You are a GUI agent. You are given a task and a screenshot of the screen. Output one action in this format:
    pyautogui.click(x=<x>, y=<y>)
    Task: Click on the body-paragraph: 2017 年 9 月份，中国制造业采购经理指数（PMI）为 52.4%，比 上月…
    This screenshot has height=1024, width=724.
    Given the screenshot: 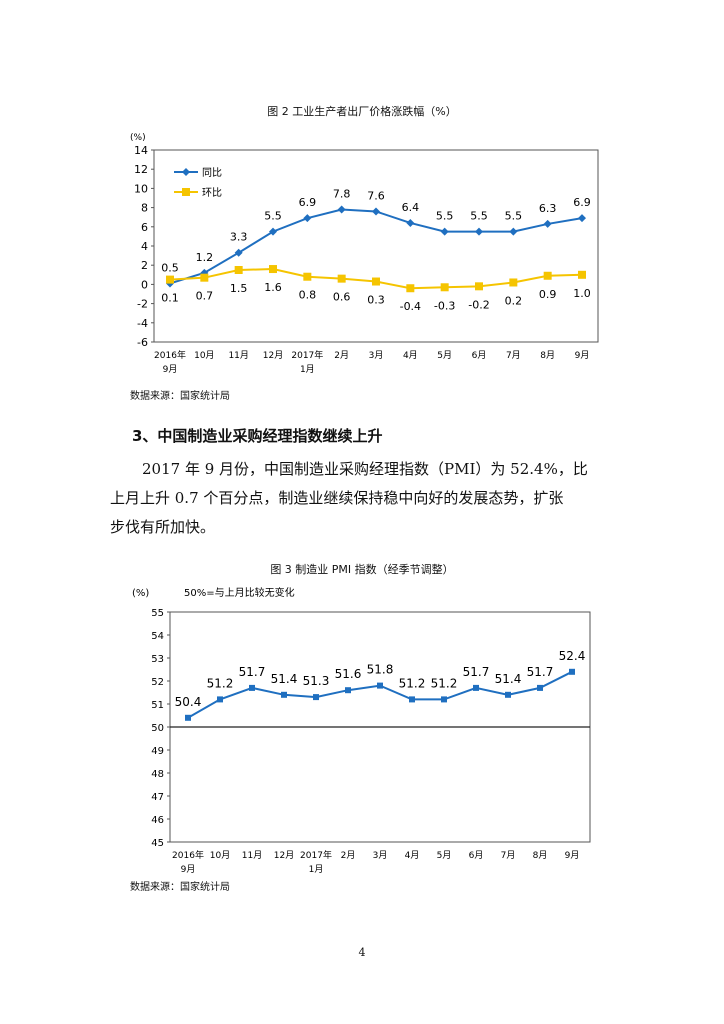 What is the action you would take?
    pyautogui.click(x=366, y=498)
    